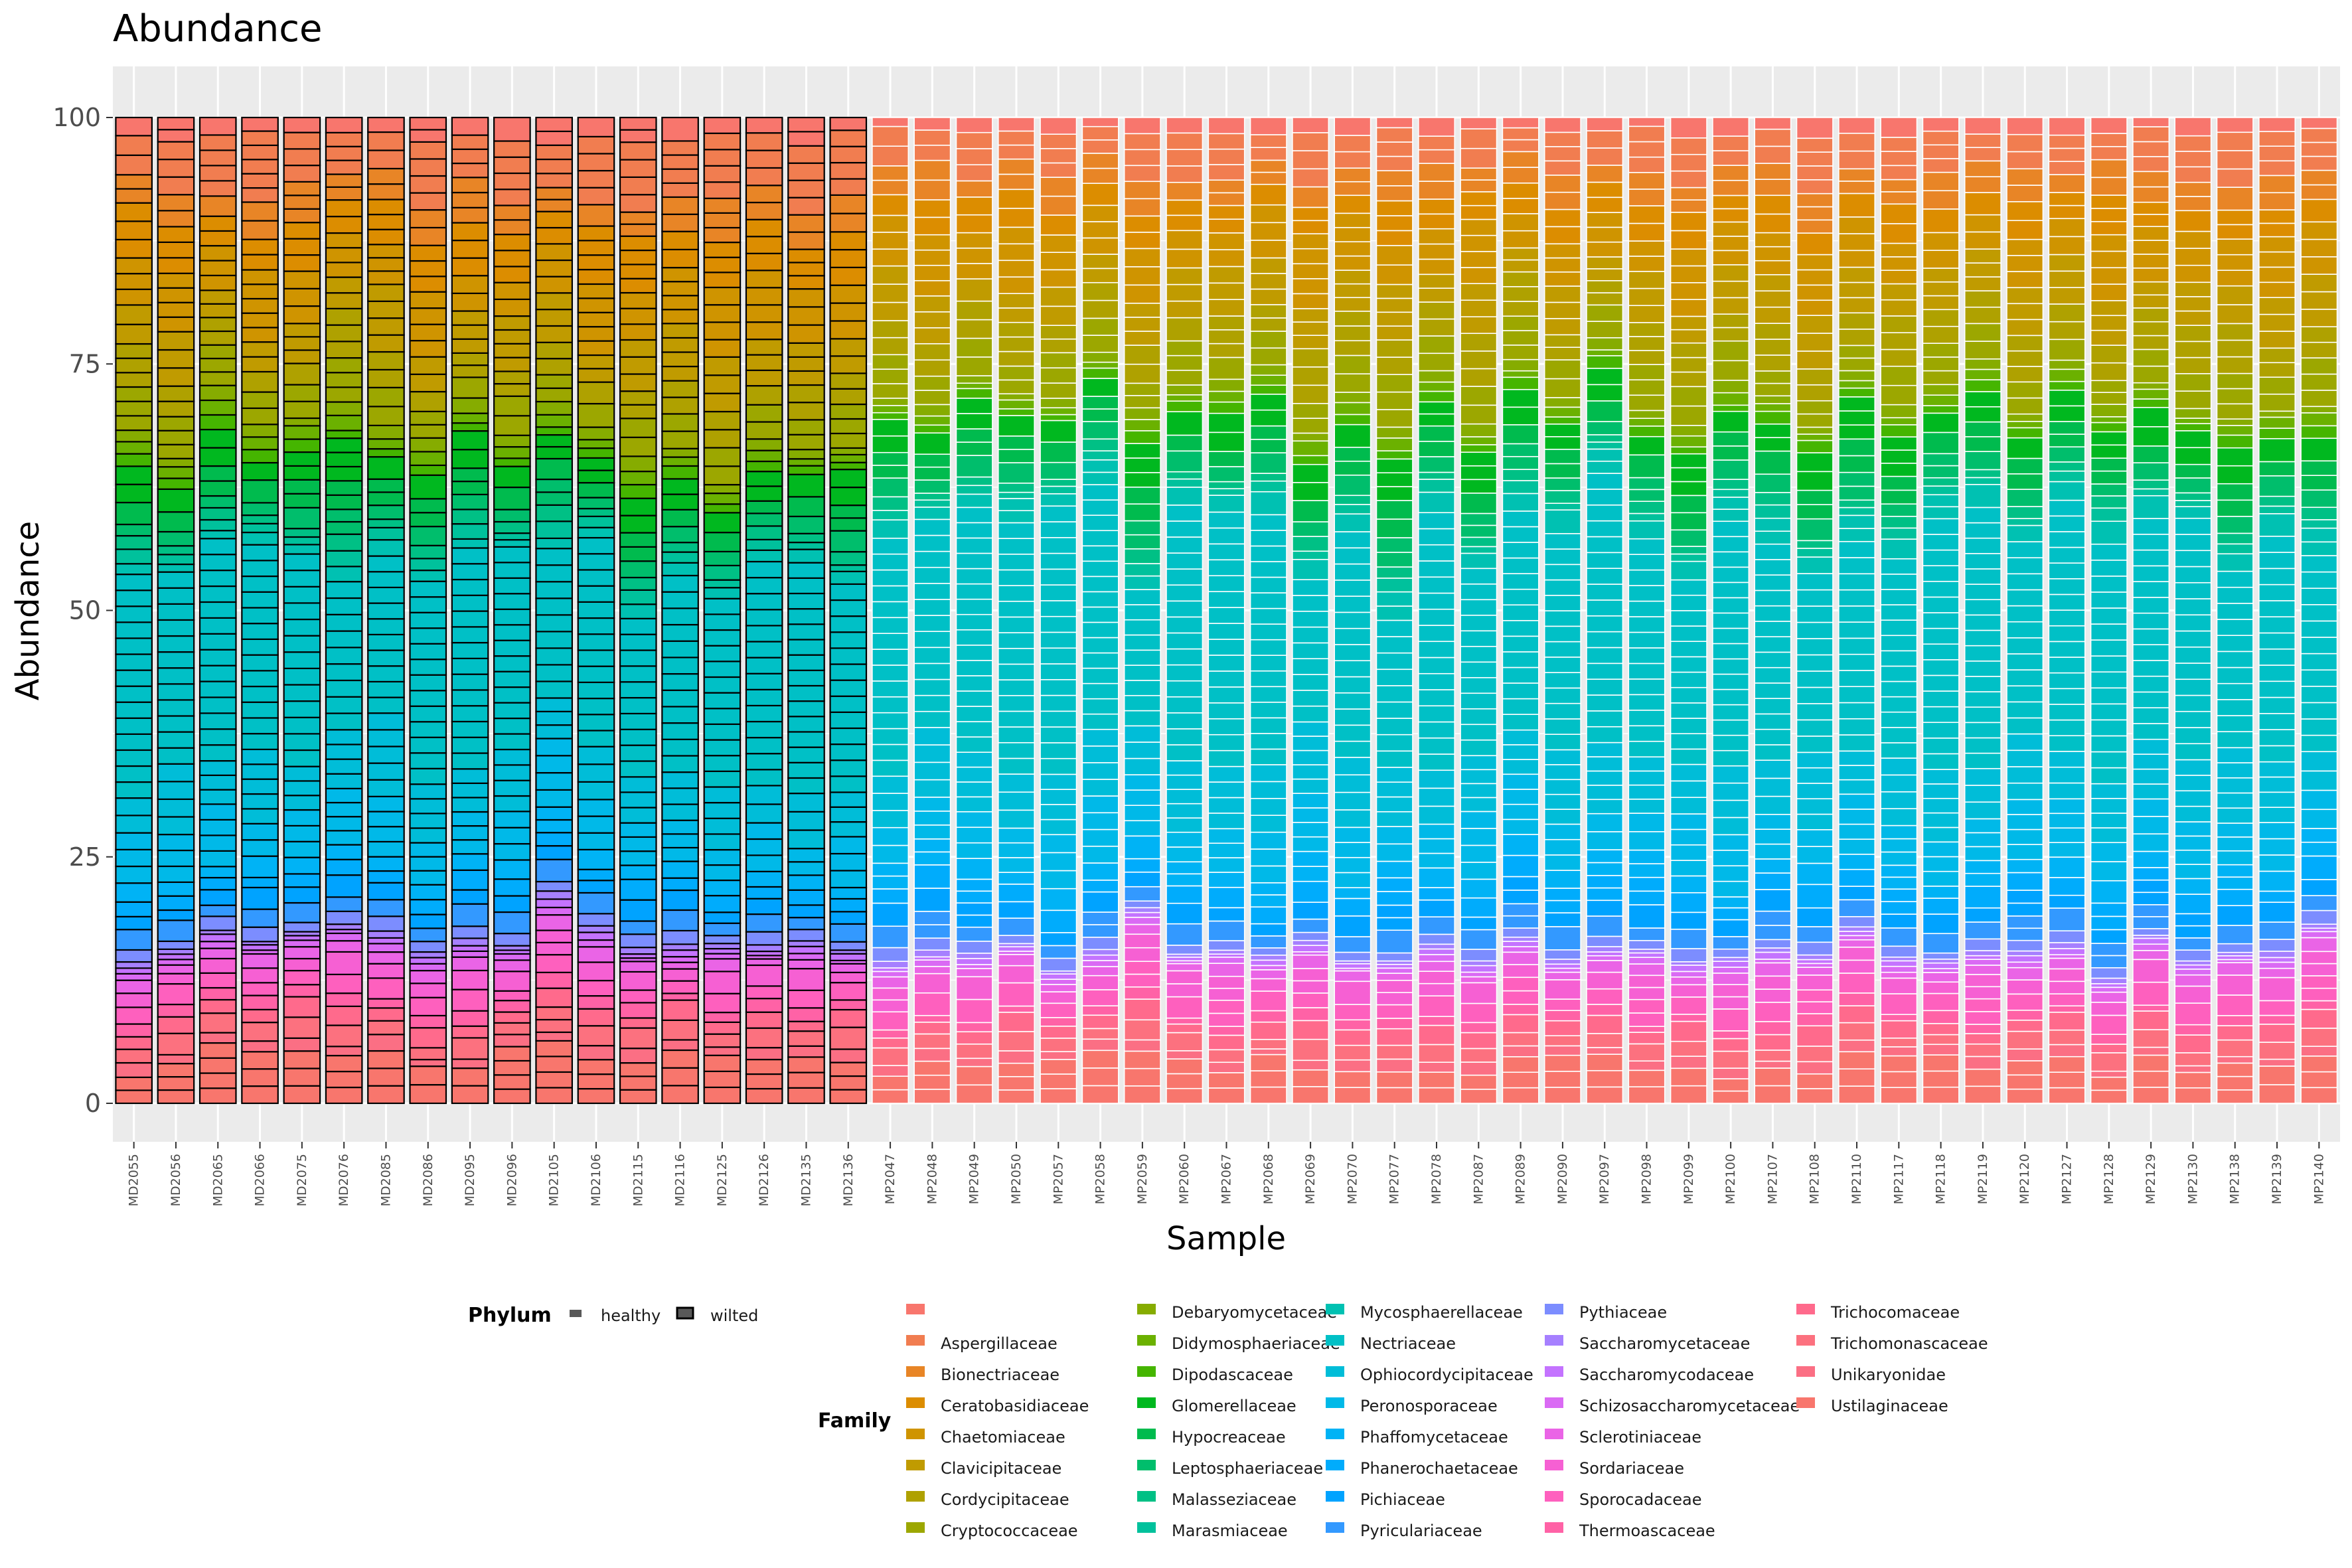 Image resolution: width=2352 pixels, height=1568 pixels. I want to click on x-tick-label: MP2140, so click(2319, 1179).